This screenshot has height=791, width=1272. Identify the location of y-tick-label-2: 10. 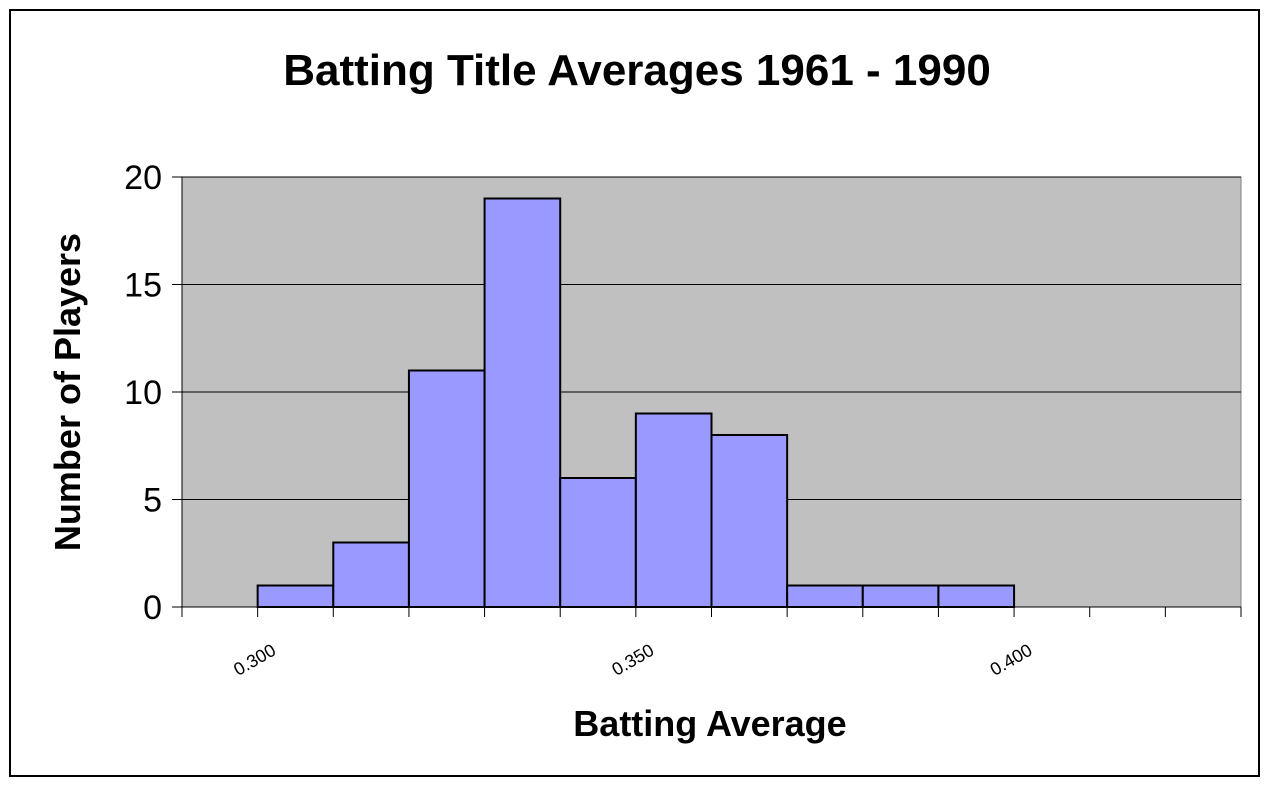
(143, 393).